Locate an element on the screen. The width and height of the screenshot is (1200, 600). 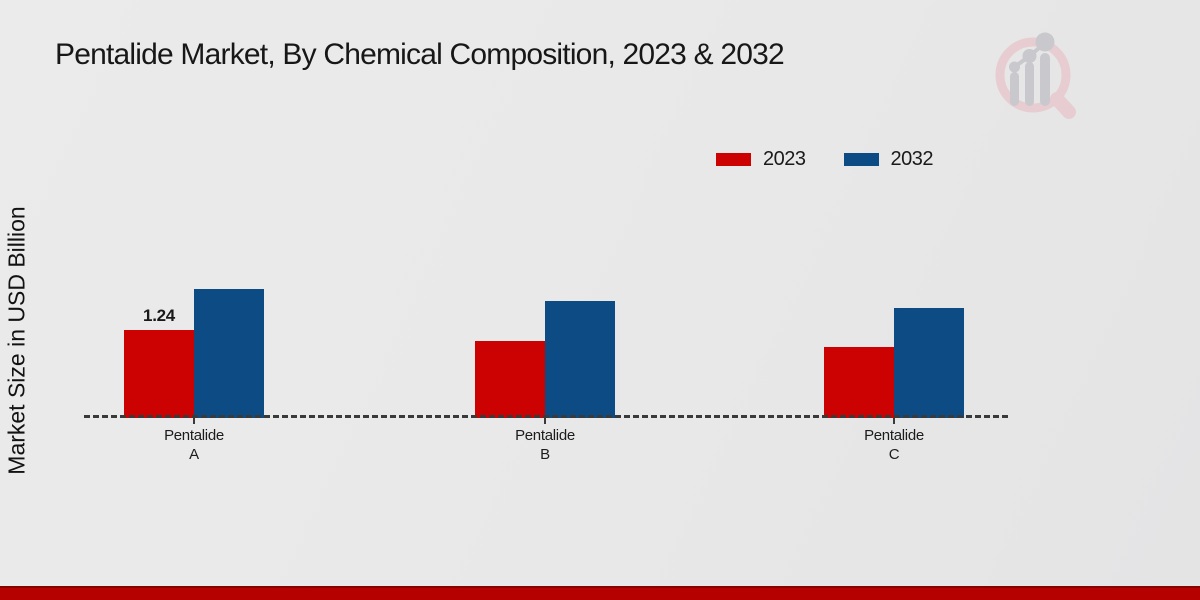
category-label-pentalide-b: Pentalide B is located at coordinates (545, 445).